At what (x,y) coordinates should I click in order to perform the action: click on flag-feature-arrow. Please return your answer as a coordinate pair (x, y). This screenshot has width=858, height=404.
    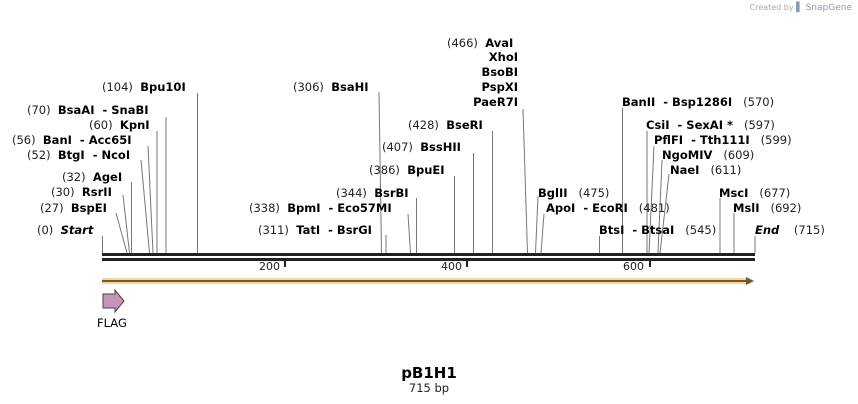
    Looking at the image, I should click on (113, 301).